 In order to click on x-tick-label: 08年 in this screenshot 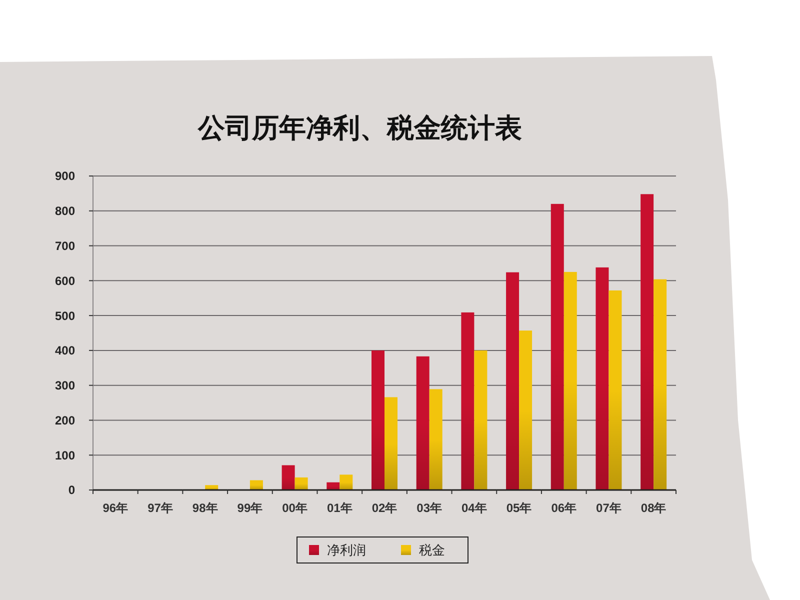, I will do `click(653, 508)`.